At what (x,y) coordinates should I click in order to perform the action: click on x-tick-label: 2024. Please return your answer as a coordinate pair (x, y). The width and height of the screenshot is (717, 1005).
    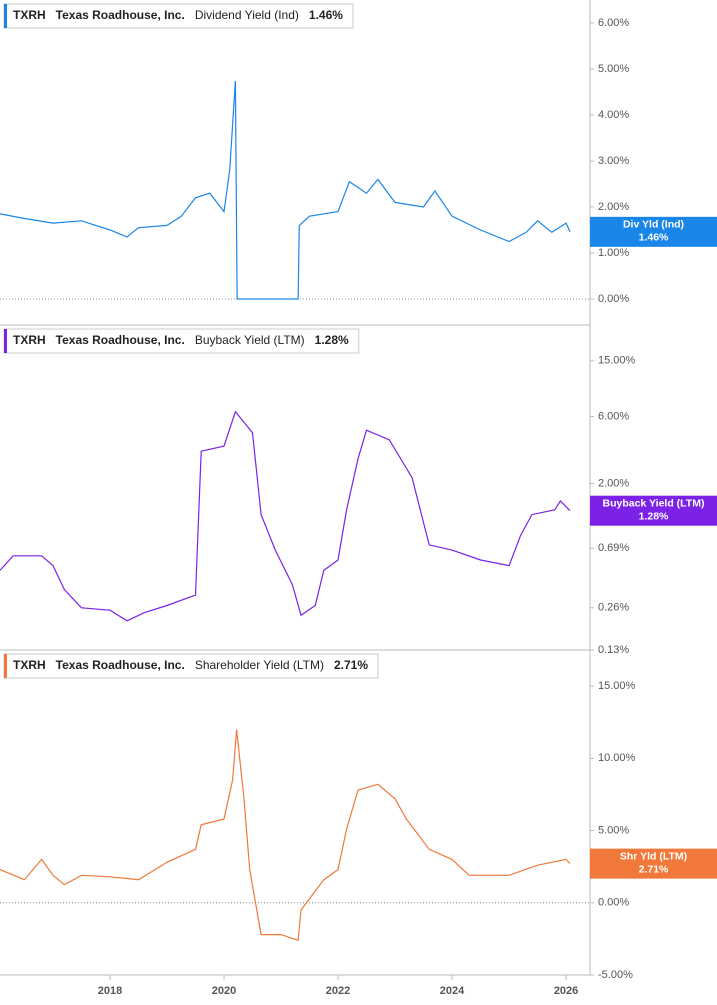
    Looking at the image, I should click on (452, 991).